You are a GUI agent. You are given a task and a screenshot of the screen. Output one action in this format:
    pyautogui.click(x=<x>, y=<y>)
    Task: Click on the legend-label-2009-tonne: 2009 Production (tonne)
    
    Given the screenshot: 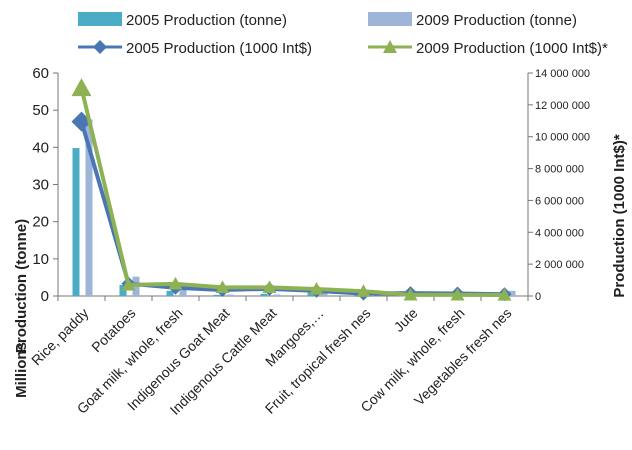 What is the action you would take?
    pyautogui.click(x=496, y=20)
    